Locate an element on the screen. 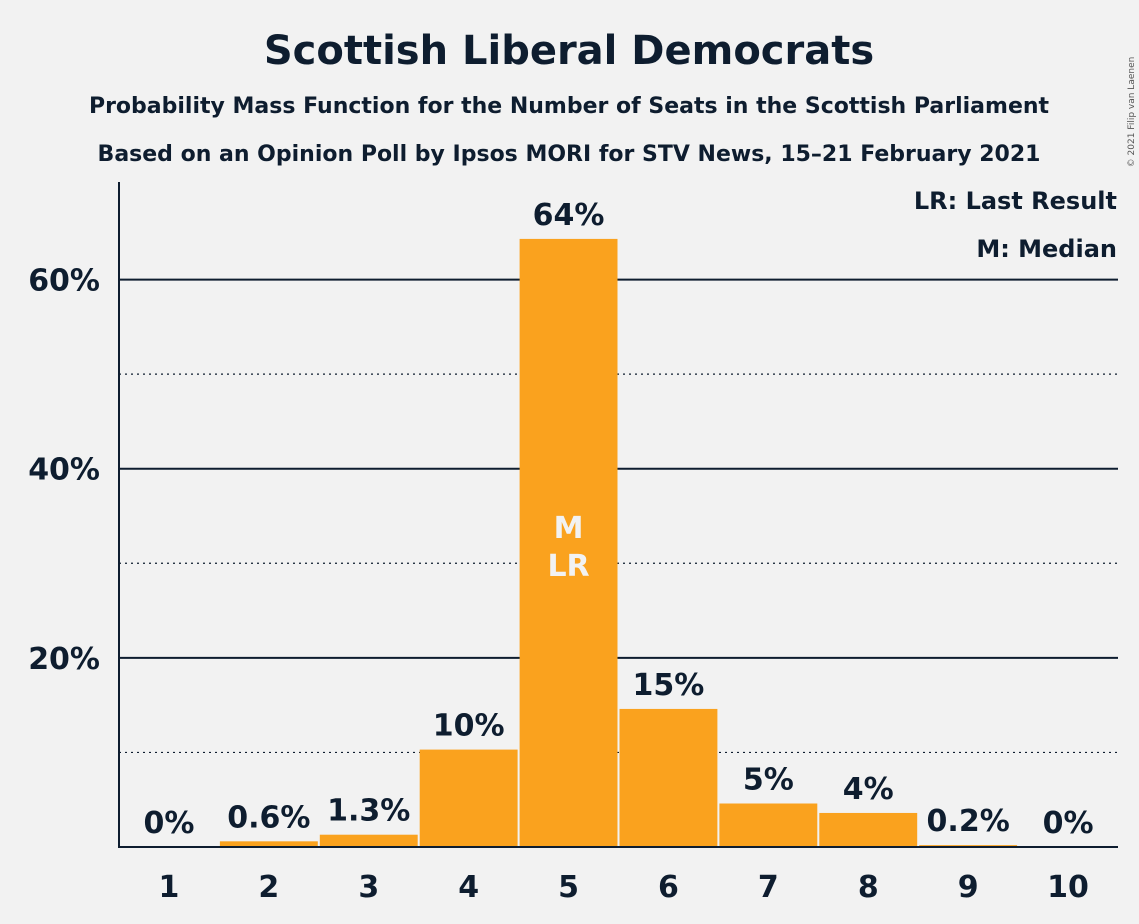  data-label-seats-3: 1.3% is located at coordinates (368, 811).